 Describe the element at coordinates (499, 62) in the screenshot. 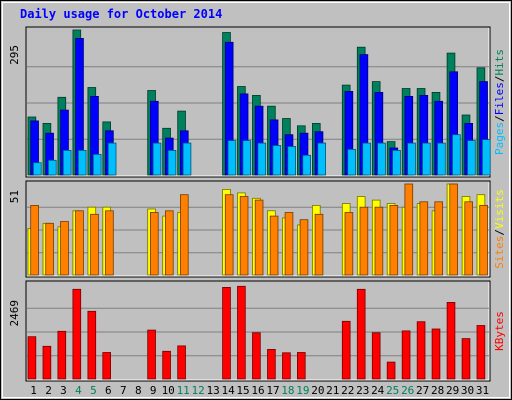

I see `legend-item: Hits` at that location.